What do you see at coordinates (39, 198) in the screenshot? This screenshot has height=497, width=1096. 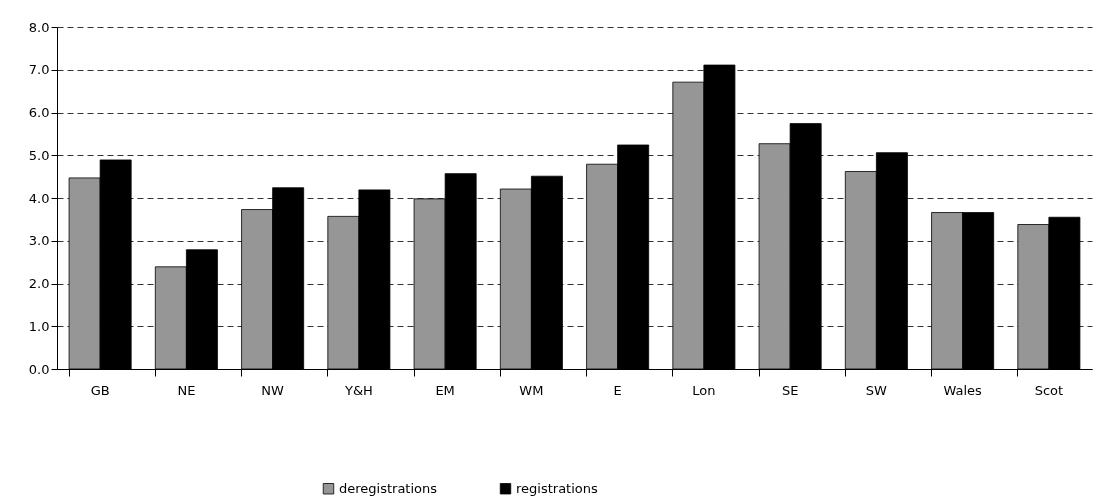 I see `y-tick-label: 4.0` at bounding box center [39, 198].